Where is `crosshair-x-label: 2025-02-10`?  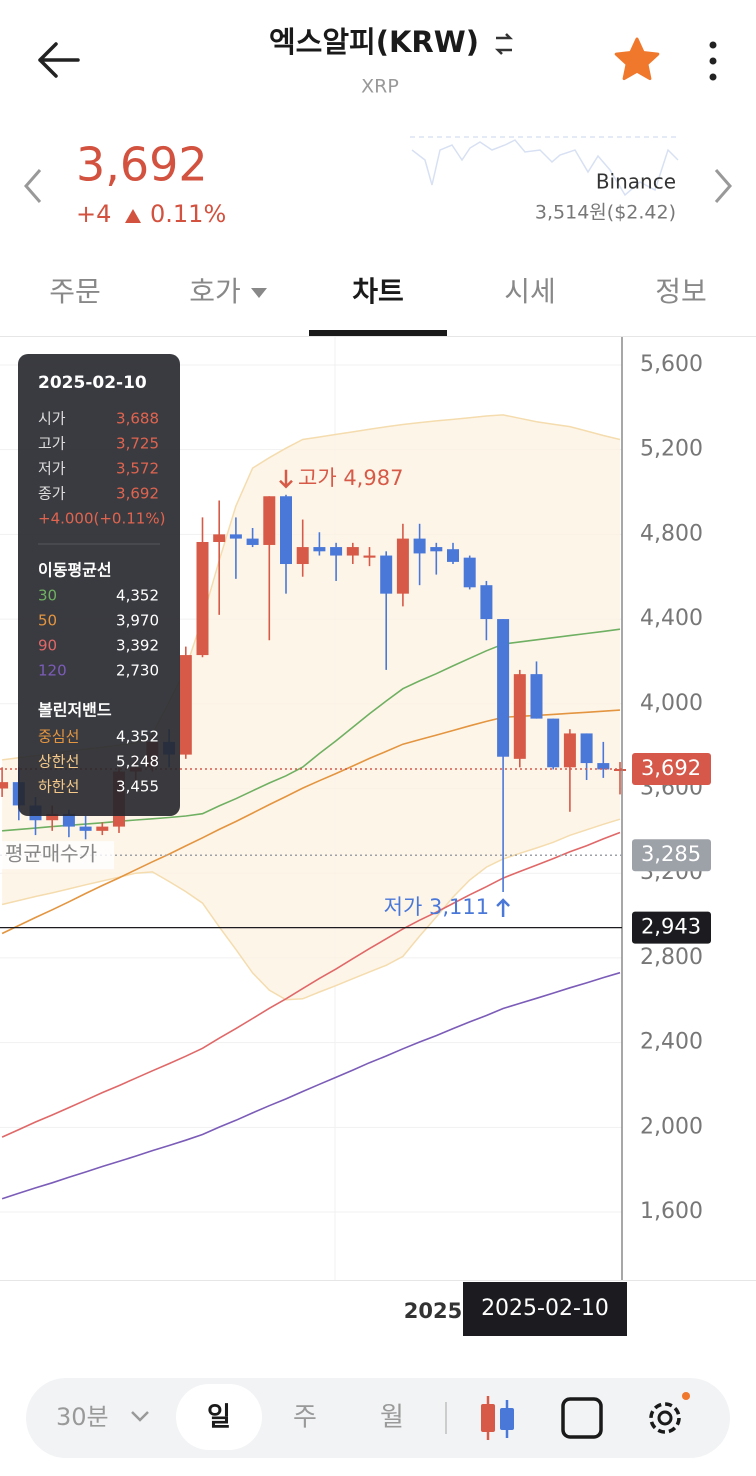
crosshair-x-label: 2025-02-10 is located at coordinates (545, 1308).